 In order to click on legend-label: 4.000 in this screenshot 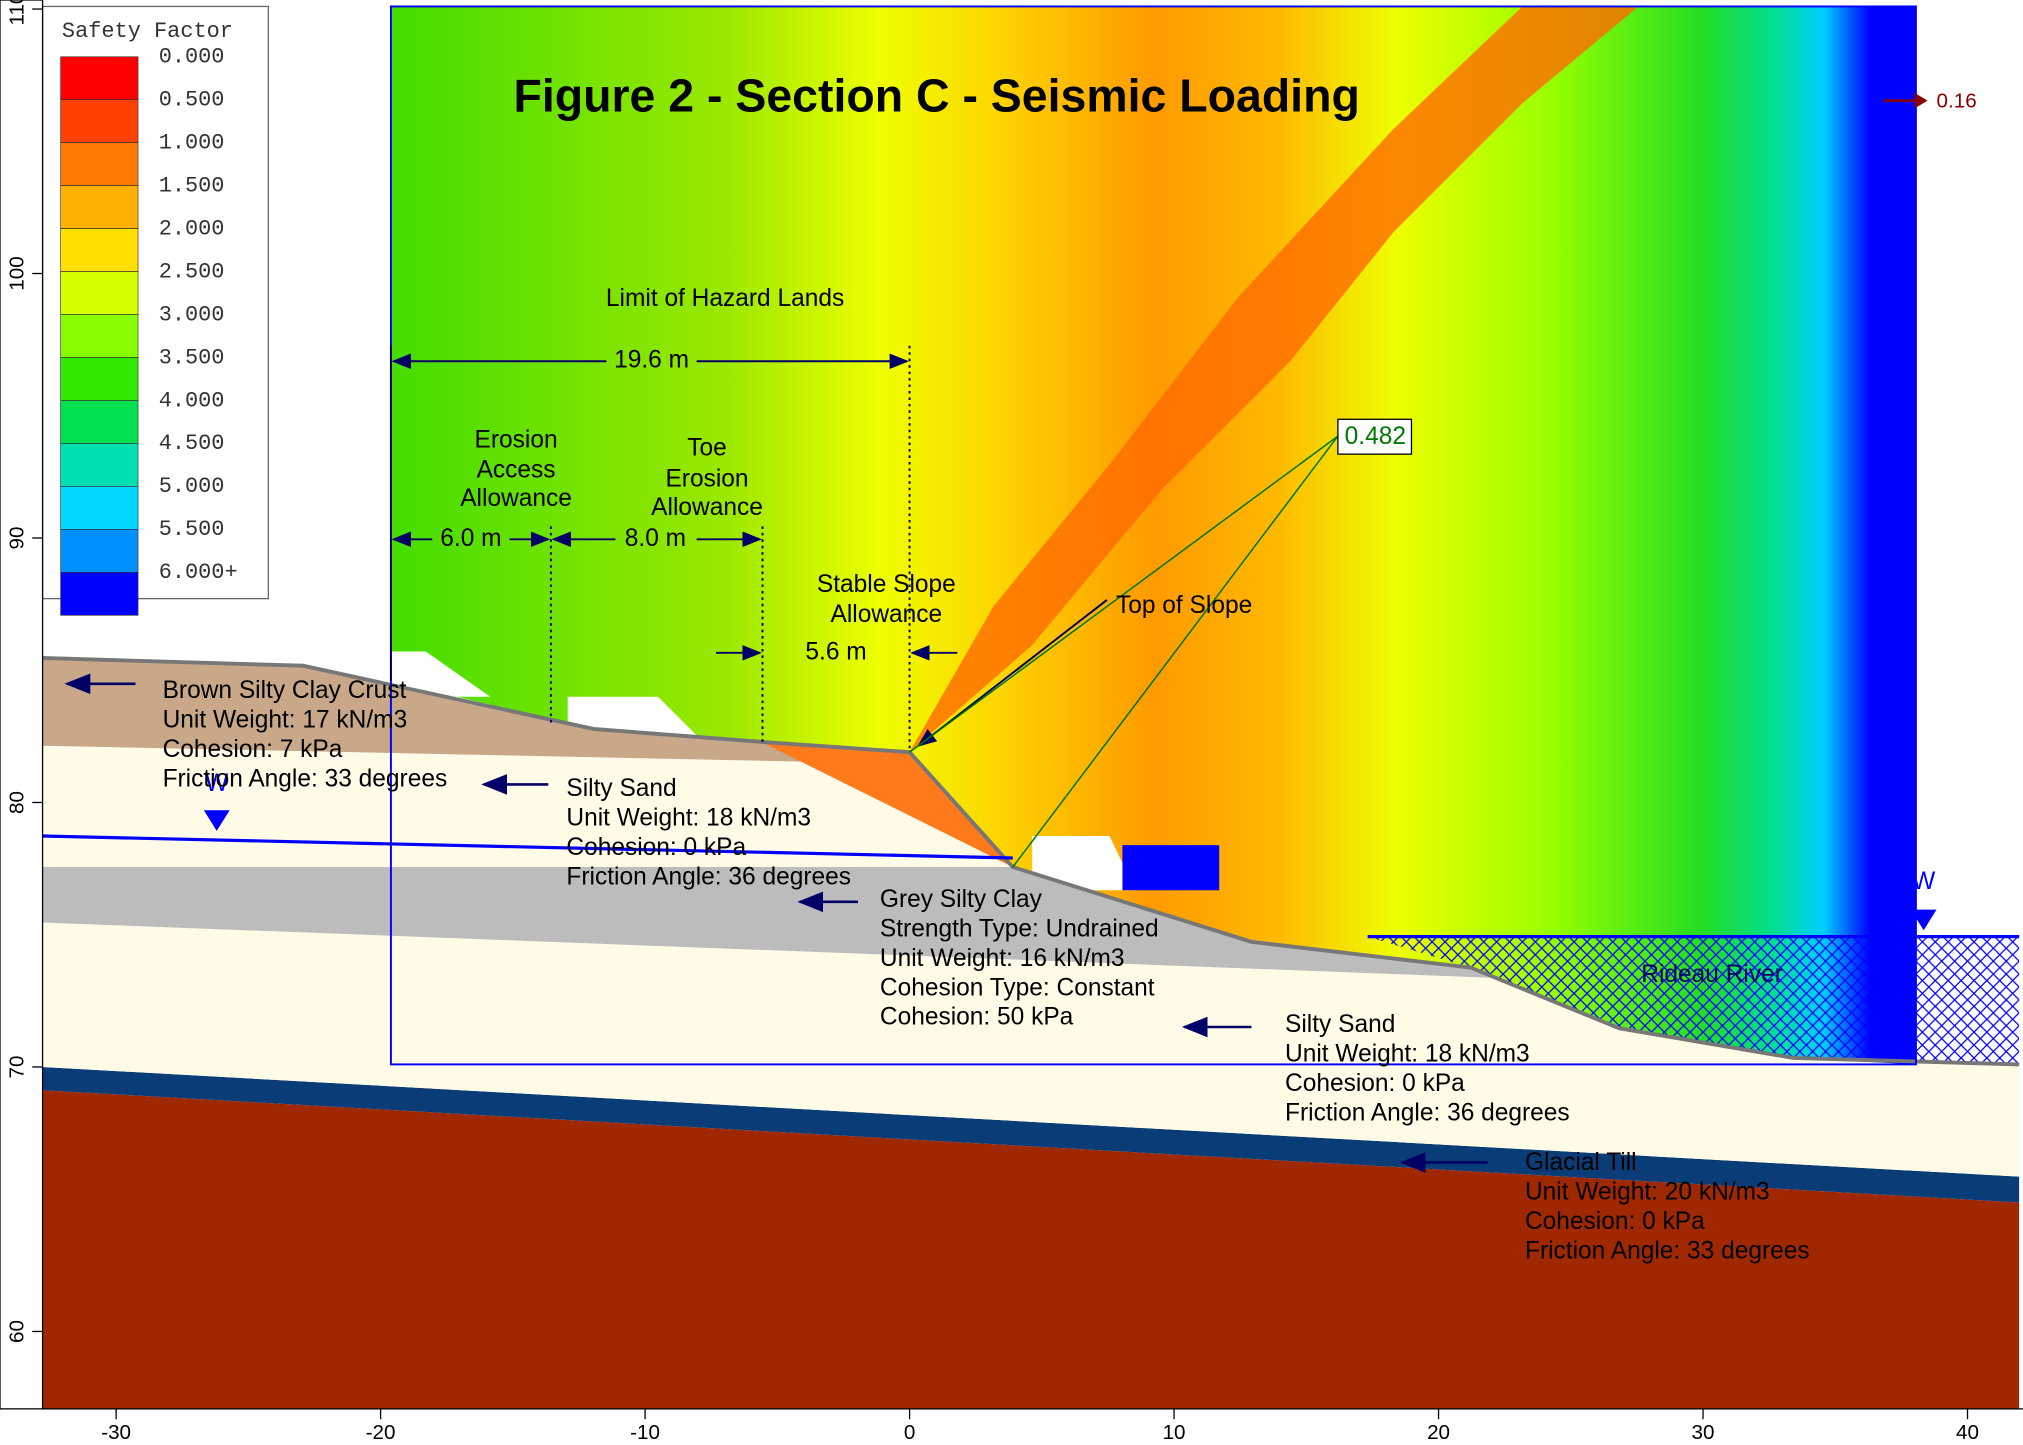, I will do `click(192, 400)`.